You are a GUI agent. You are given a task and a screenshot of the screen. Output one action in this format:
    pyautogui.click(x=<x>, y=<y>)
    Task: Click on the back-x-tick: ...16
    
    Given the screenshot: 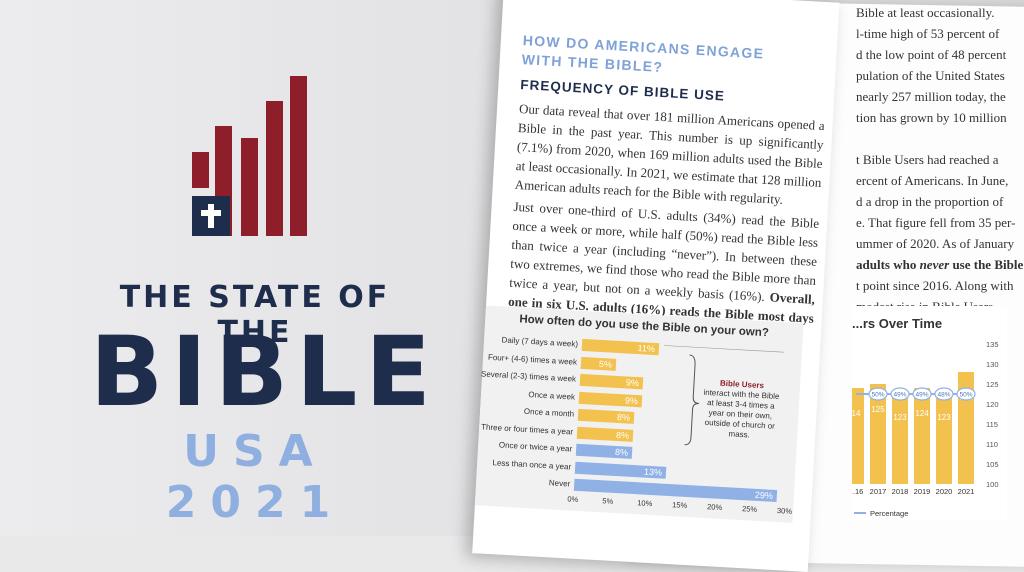 What is the action you would take?
    pyautogui.click(x=857, y=491)
    